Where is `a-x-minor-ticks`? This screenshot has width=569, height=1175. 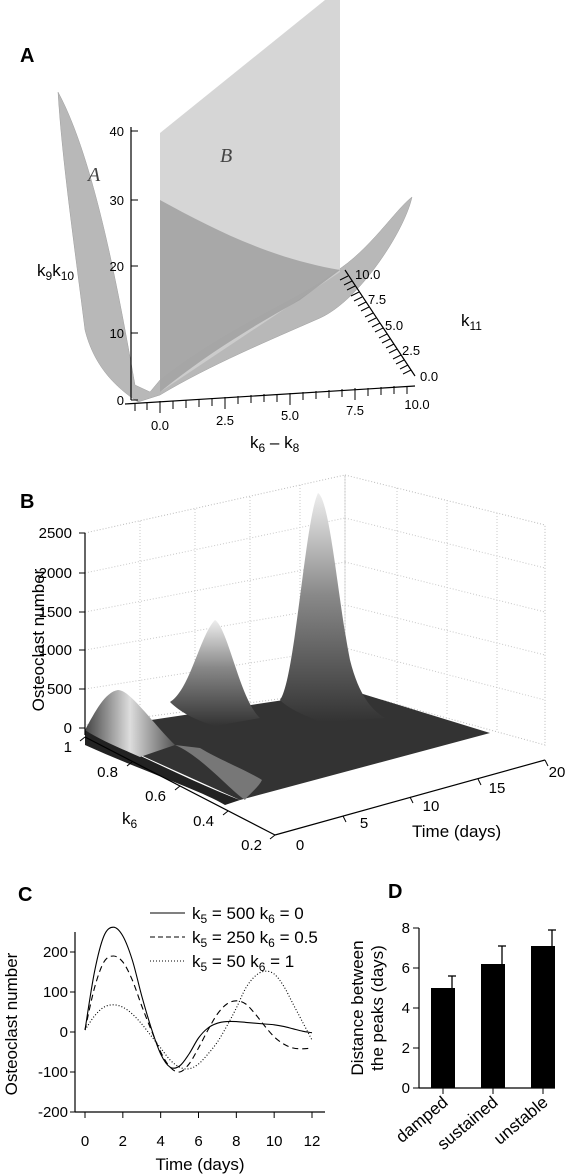
a-x-minor-ticks is located at coordinates (271, 399).